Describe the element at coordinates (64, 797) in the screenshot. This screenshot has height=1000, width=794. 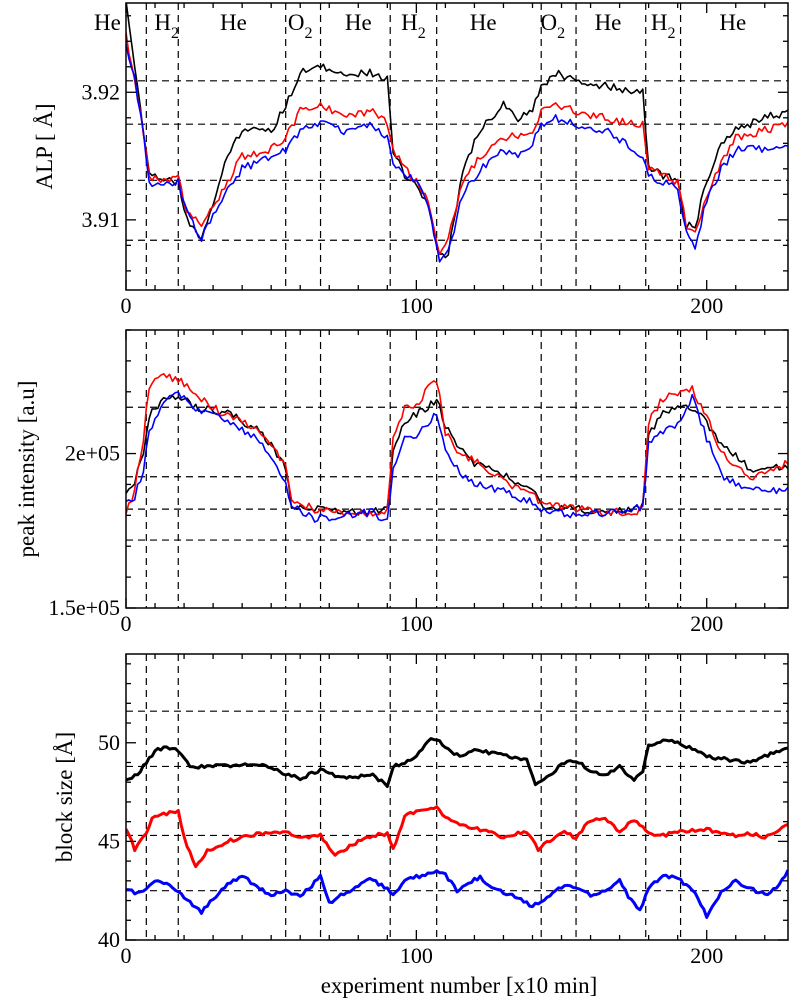
I see `y-axis-label: block size [Å]` at that location.